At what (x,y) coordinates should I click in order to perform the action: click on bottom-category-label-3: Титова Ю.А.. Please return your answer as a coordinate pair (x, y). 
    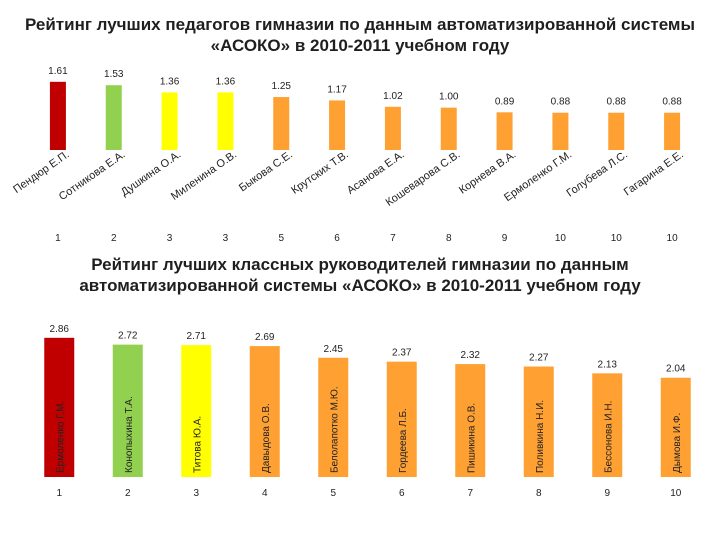
    Looking at the image, I should click on (197, 444).